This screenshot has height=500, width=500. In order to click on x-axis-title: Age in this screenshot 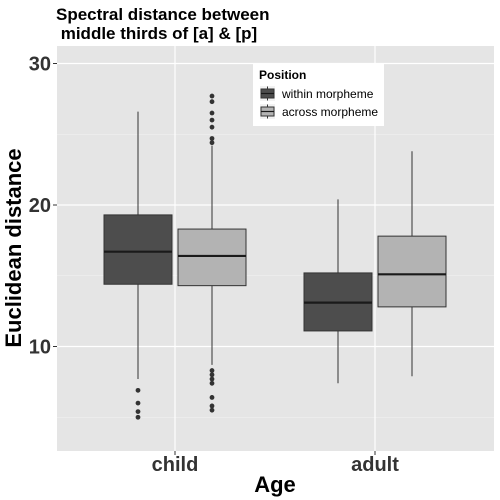, I will do `click(275, 484)`.